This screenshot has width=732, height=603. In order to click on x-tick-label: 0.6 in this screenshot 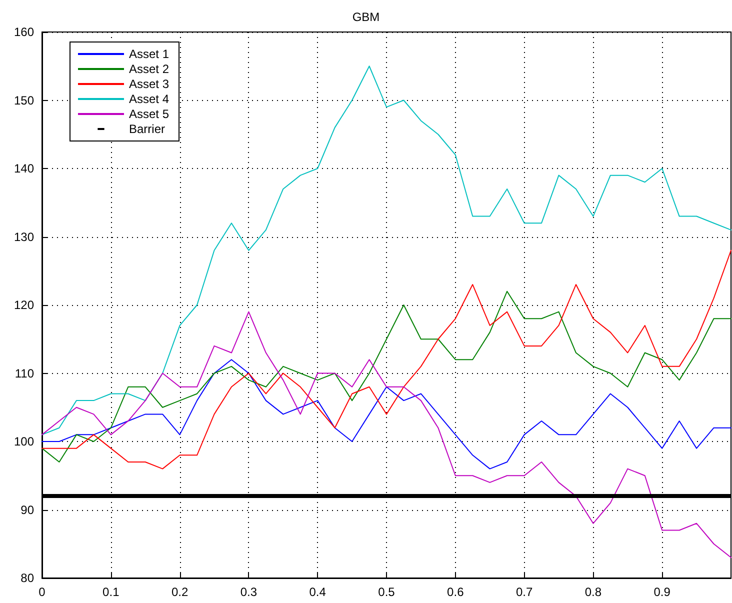, I will do `click(455, 592)`.